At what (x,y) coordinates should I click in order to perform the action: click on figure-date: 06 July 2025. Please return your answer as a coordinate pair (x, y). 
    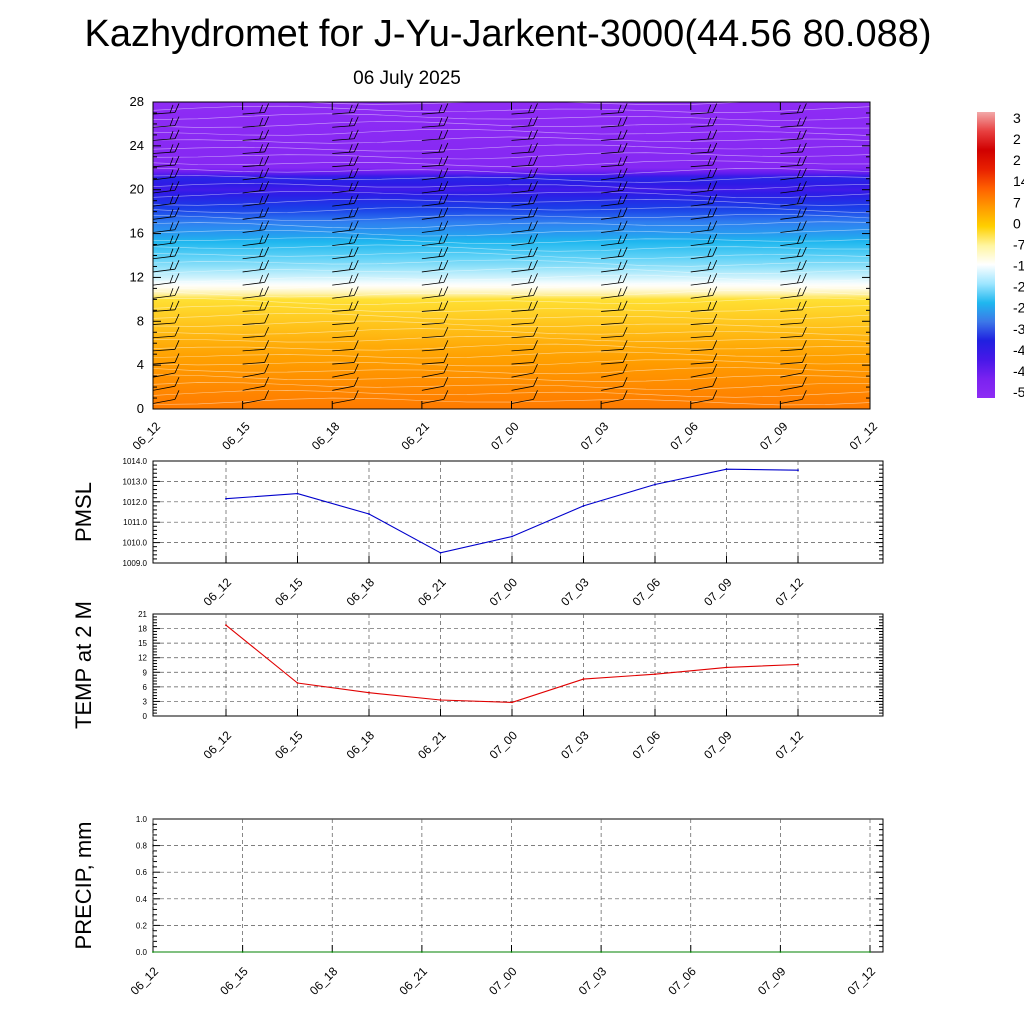
    Looking at the image, I should click on (407, 78).